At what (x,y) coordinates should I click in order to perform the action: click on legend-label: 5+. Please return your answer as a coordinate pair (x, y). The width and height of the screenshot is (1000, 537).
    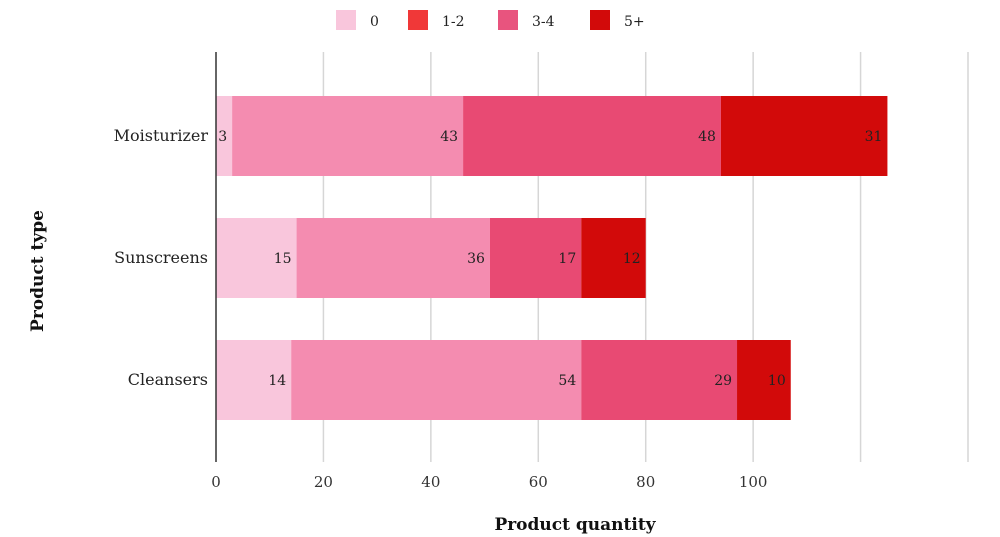
    Looking at the image, I should click on (634, 22).